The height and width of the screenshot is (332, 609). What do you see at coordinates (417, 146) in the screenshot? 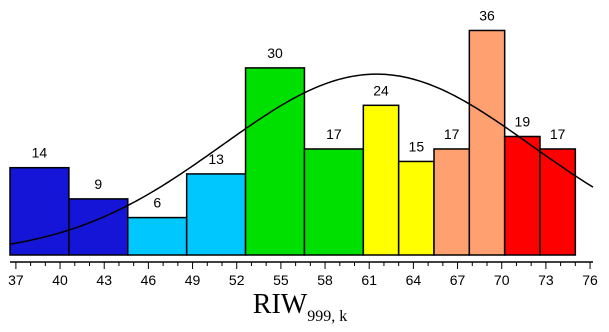
I see `bar-value-label-8: 15` at bounding box center [417, 146].